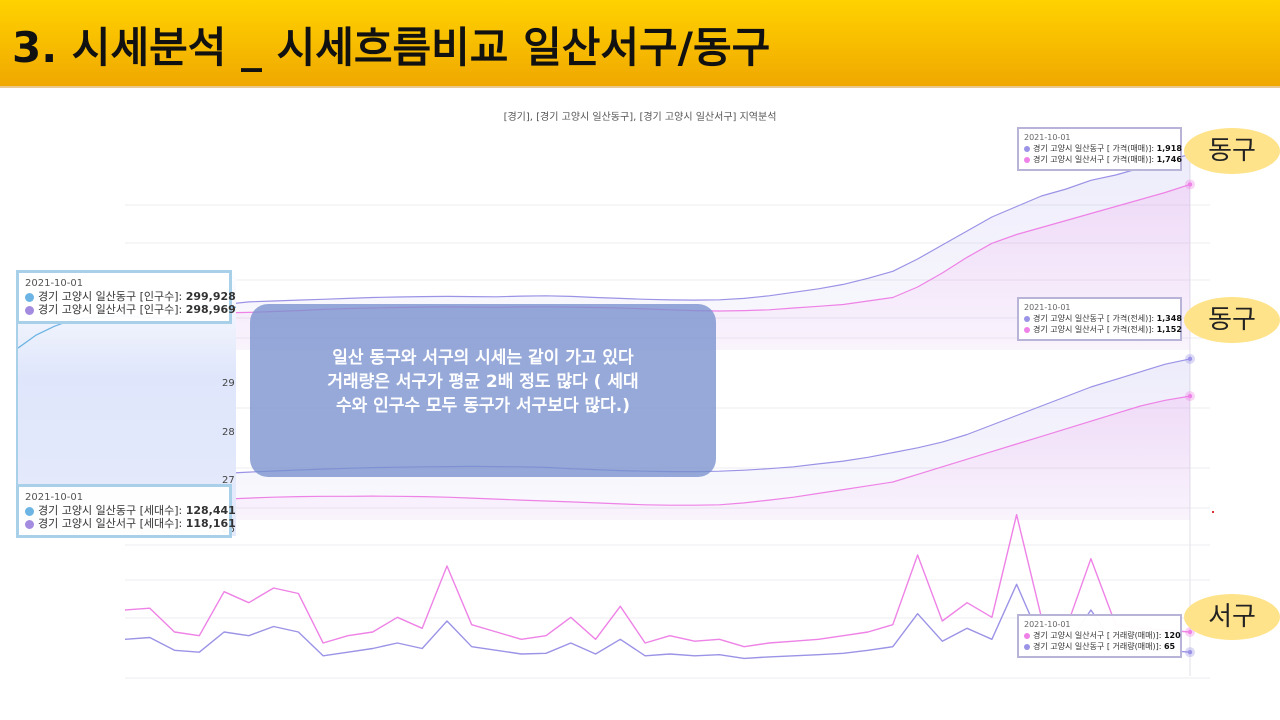 Image resolution: width=1280 pixels, height=720 pixels. What do you see at coordinates (112, 510) in the screenshot?
I see `tooltip-label: 경기 고양시 일산동구 [세대수]:` at bounding box center [112, 510].